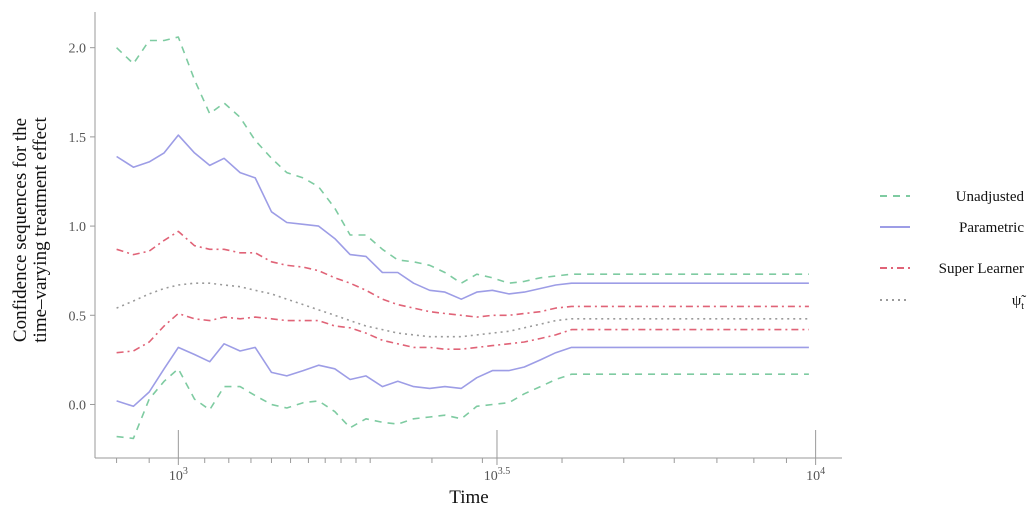 Image resolution: width=1032 pixels, height=512 pixels. Describe the element at coordinates (78, 138) in the screenshot. I see `y-tick-label: 1.5` at that location.